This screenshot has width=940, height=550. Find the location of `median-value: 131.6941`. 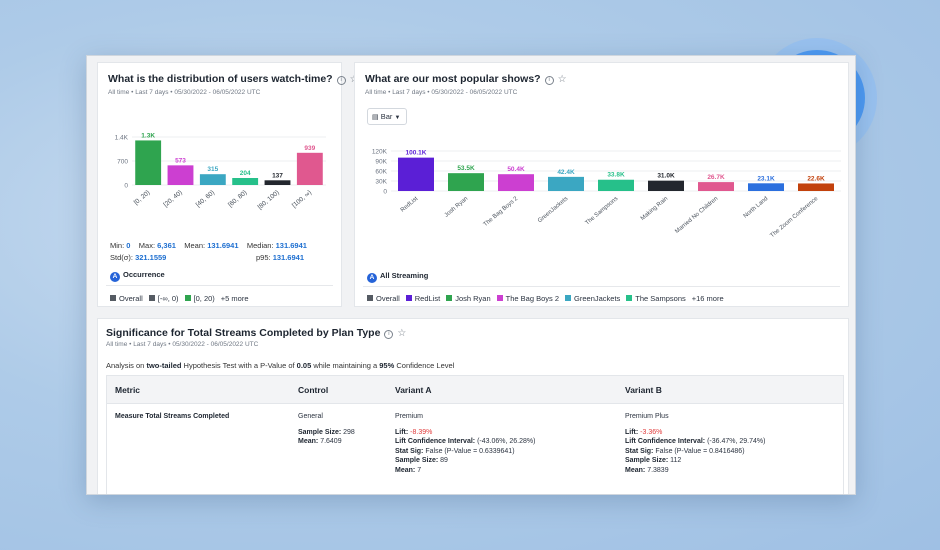

median-value: 131.6941 is located at coordinates (291, 245).